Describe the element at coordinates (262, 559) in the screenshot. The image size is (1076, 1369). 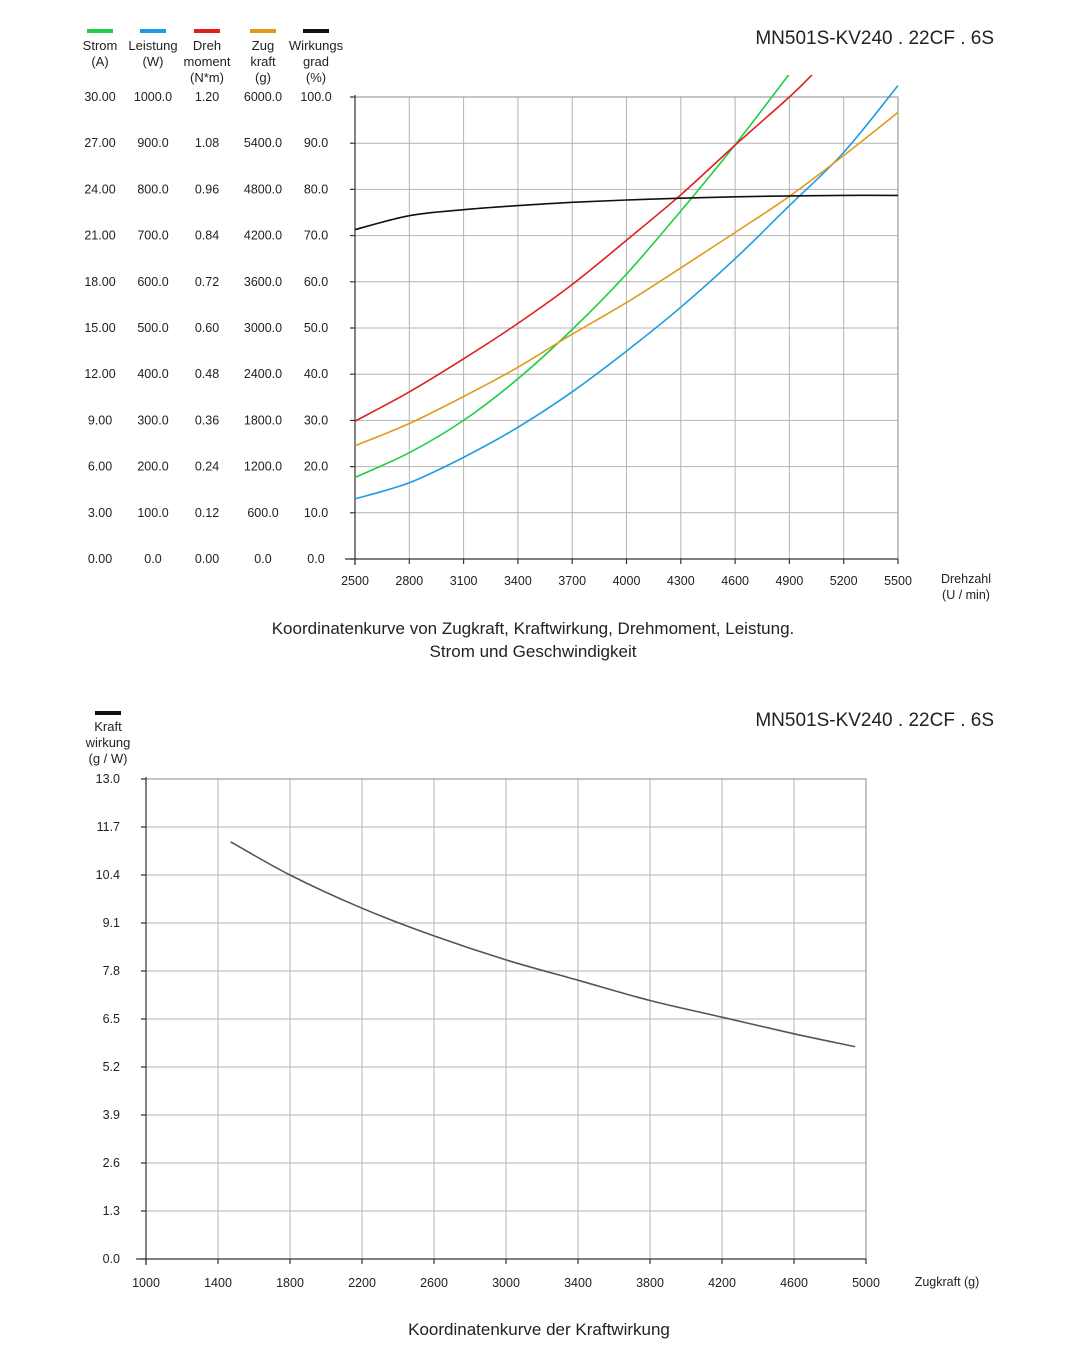
I see `y-tick-label-zug: 0.0` at that location.